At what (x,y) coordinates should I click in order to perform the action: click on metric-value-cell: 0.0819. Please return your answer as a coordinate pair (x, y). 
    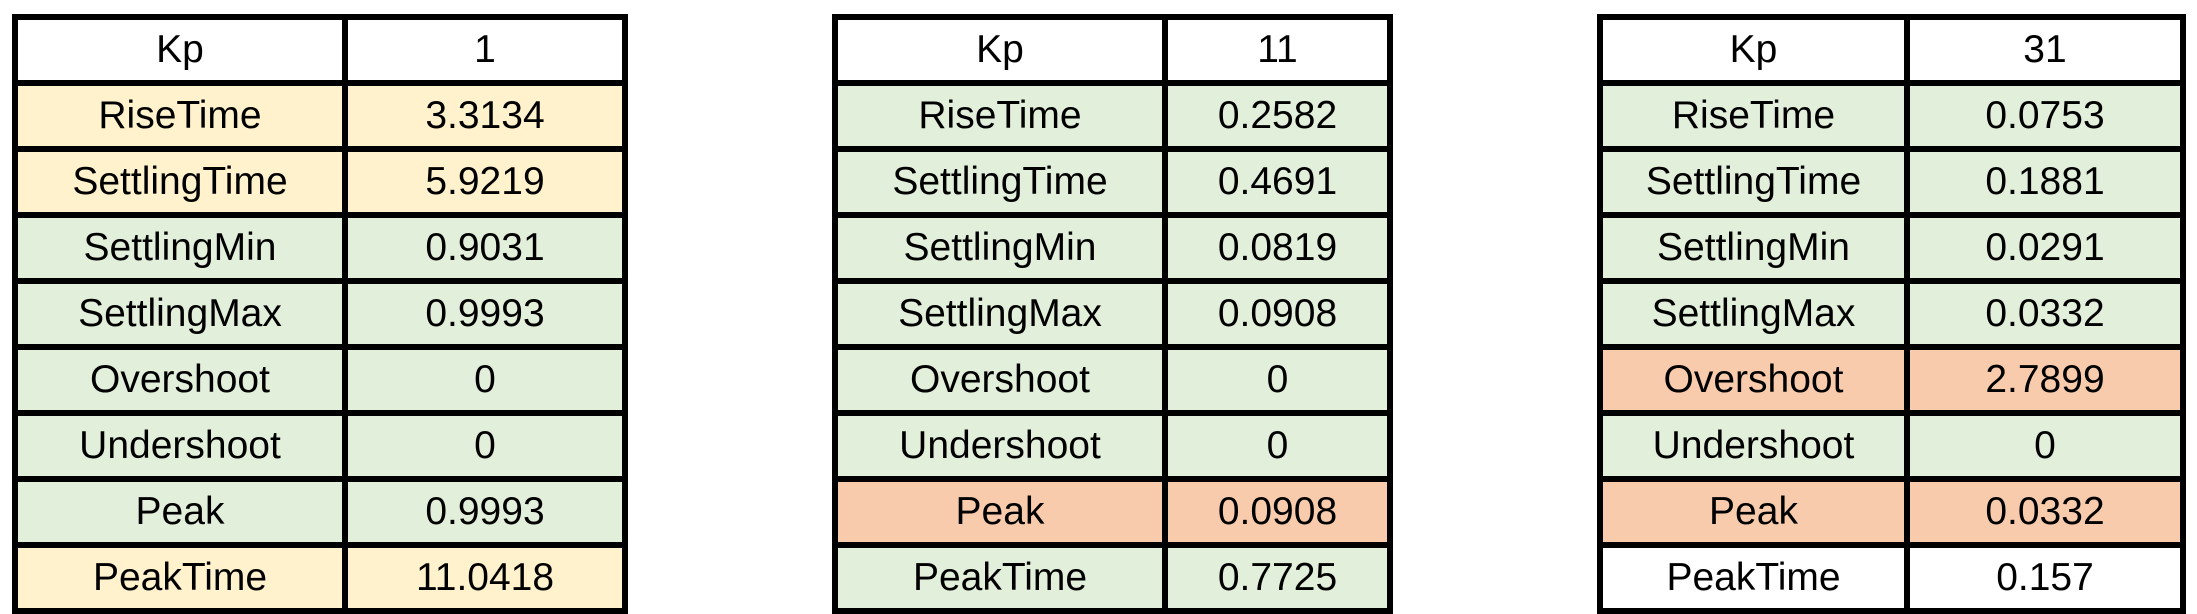
    Looking at the image, I should click on (1277, 248).